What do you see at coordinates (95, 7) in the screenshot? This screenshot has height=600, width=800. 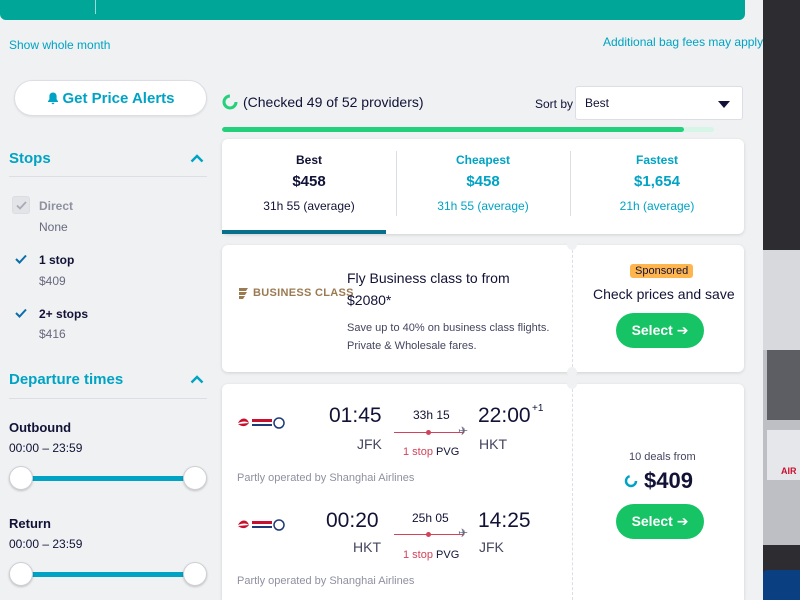 I see `header-divider` at bounding box center [95, 7].